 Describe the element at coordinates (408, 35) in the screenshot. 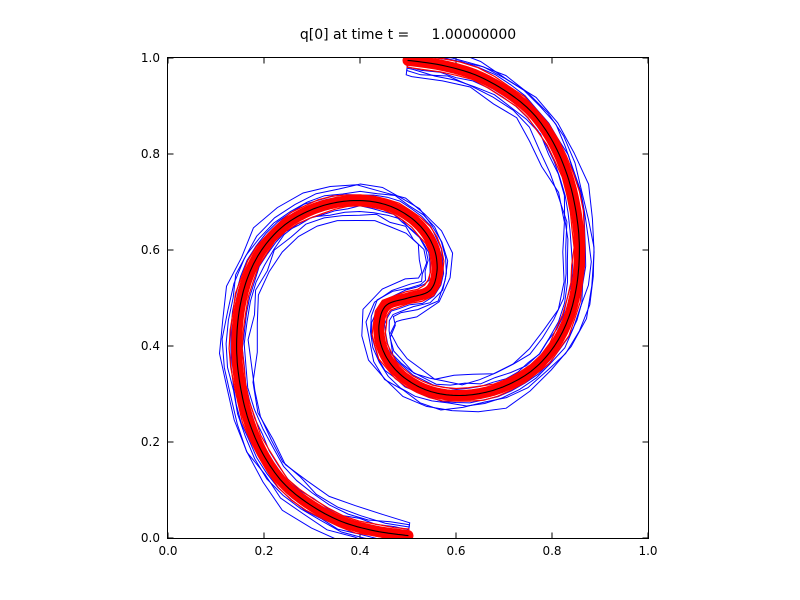

I see `chart-title: q[0] at time t = 1.00000000` at that location.